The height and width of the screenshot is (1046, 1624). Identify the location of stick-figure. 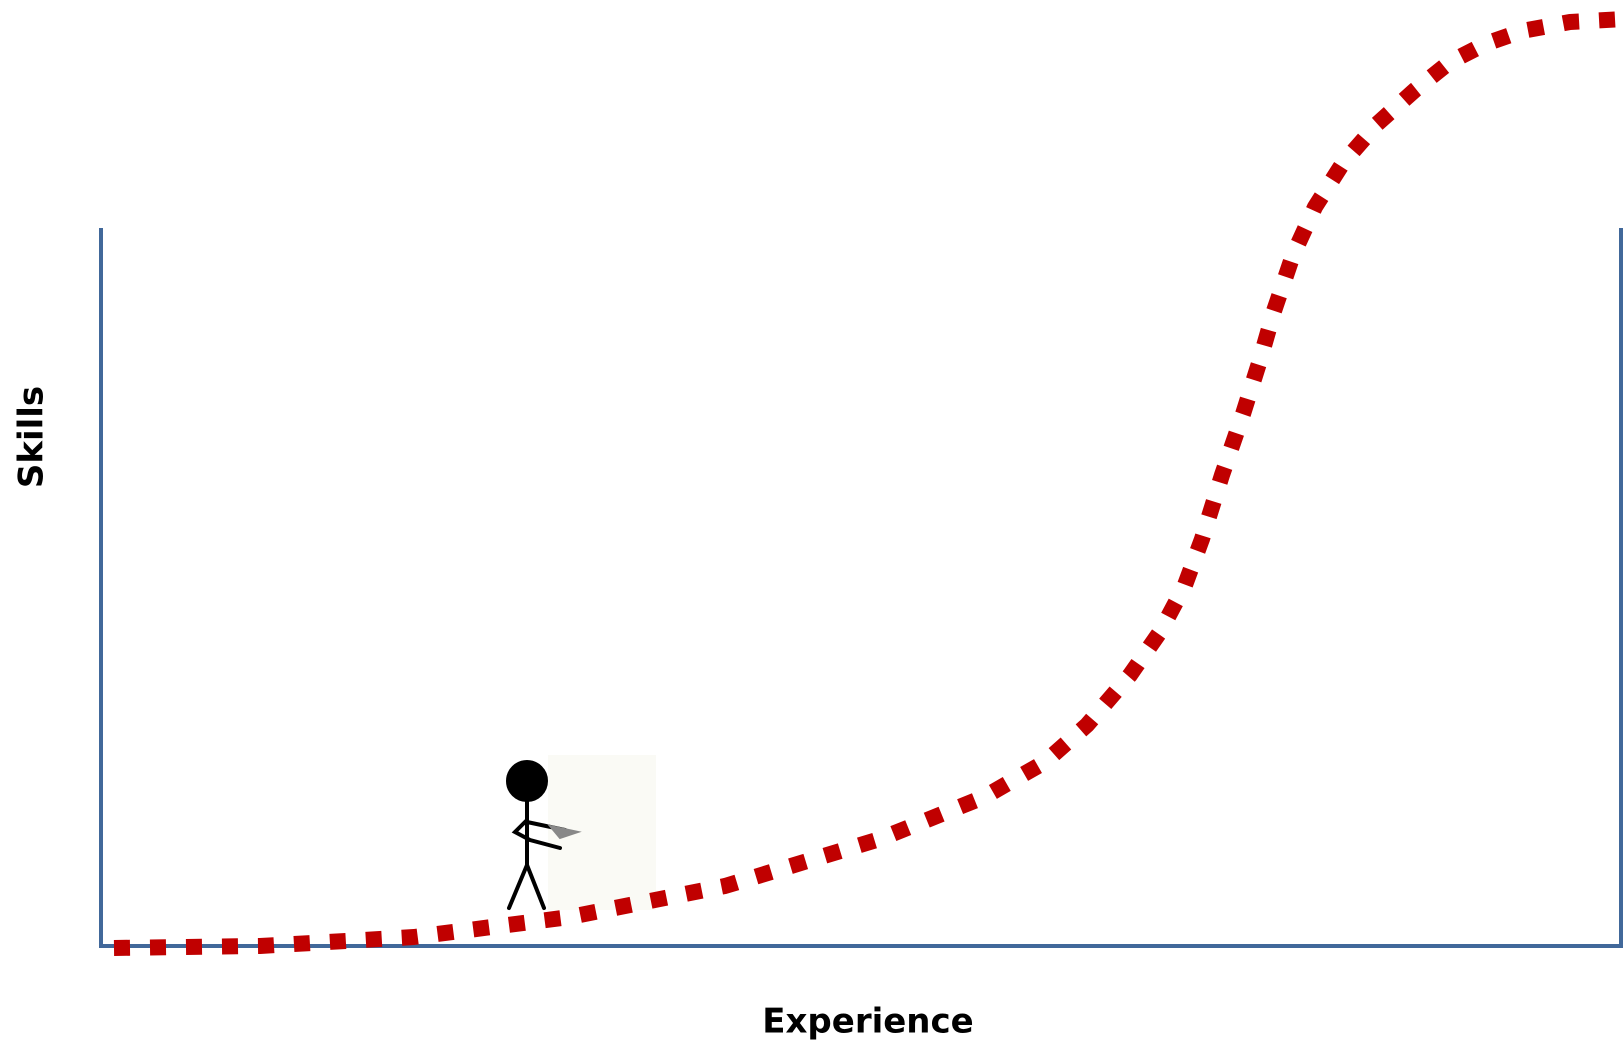
(581, 832).